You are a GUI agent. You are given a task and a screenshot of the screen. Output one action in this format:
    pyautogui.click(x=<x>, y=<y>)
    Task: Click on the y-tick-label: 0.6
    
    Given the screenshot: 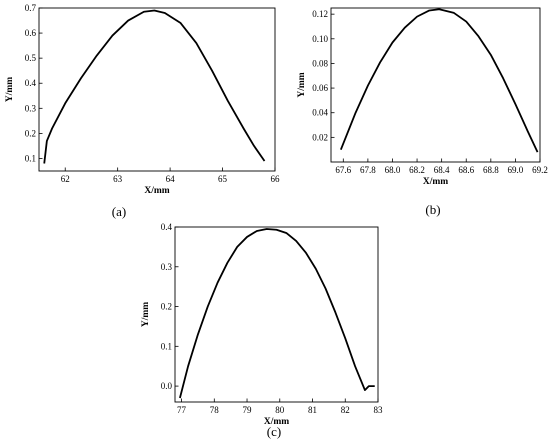 What is the action you would take?
    pyautogui.click(x=31, y=33)
    